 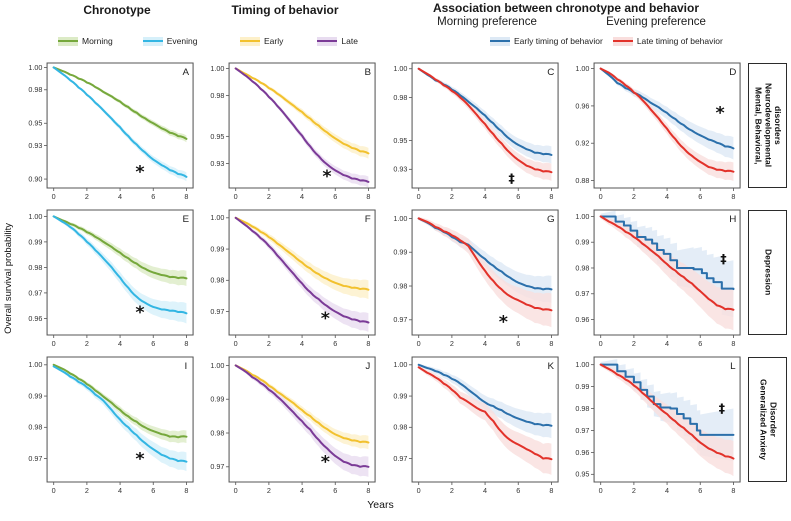 I want to click on svg-text: A, so click(x=186, y=72).